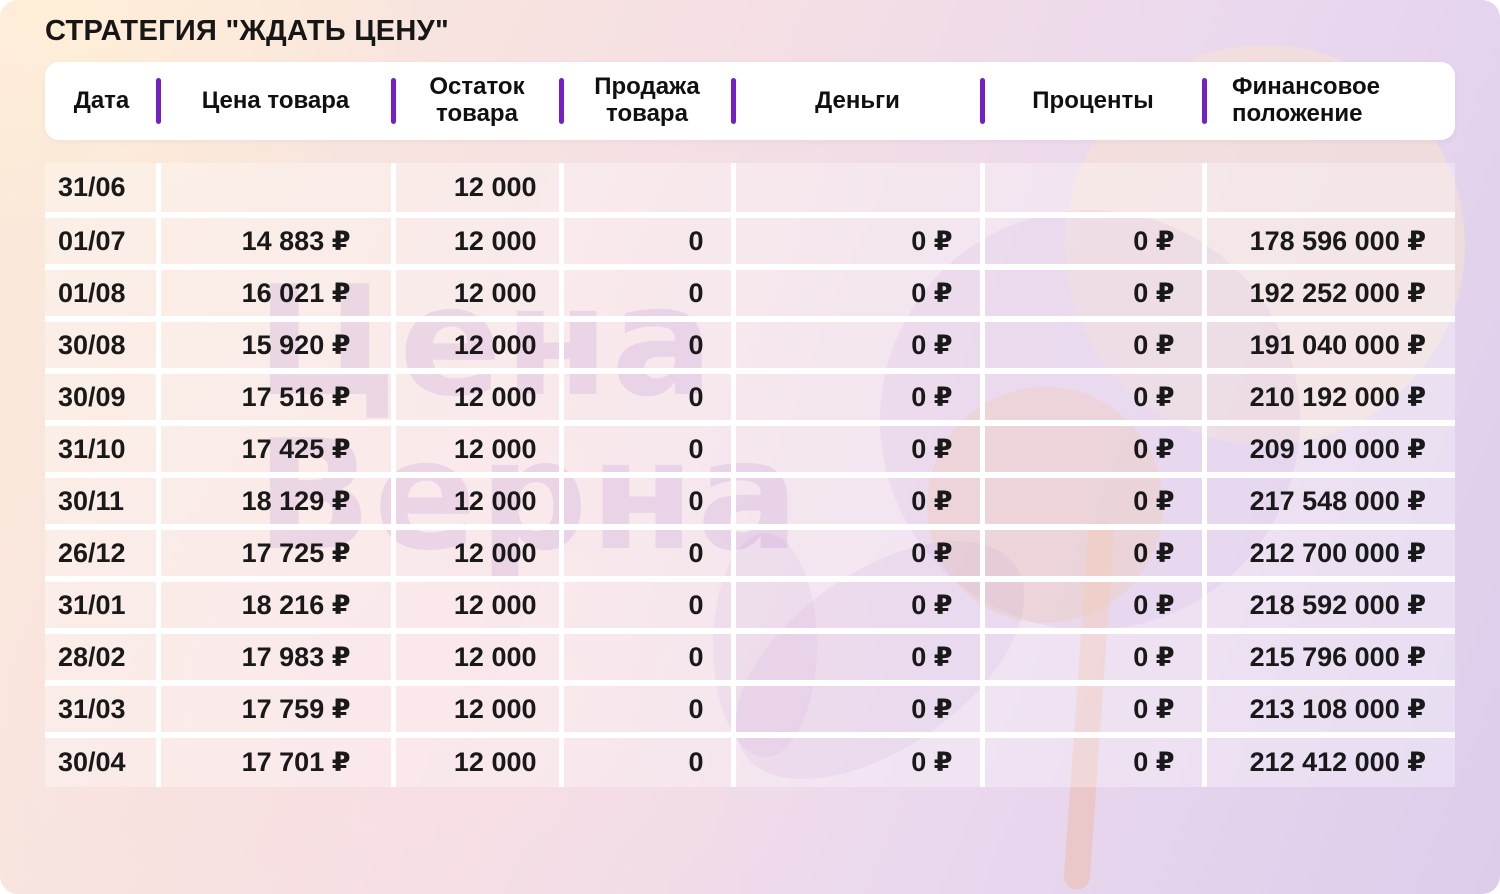  What do you see at coordinates (103, 658) in the screenshot?
I see `cell-date: 28/02` at bounding box center [103, 658].